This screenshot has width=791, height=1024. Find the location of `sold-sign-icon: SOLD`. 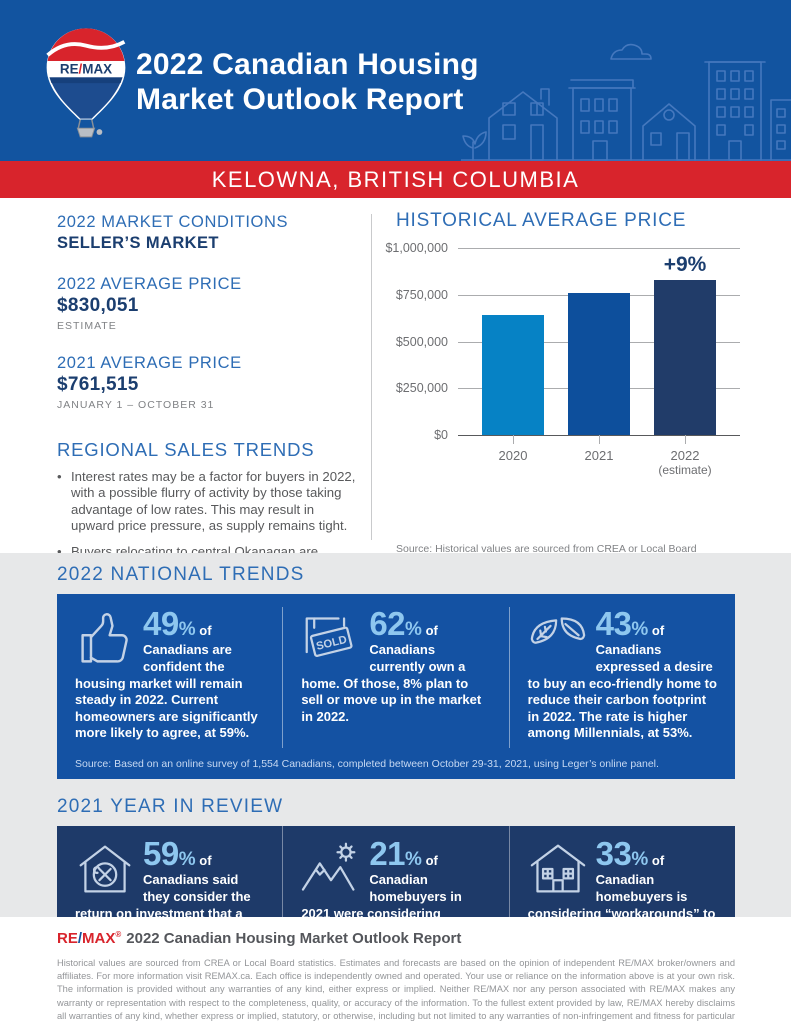

sold-sign-icon: SOLD is located at coordinates (329, 637).